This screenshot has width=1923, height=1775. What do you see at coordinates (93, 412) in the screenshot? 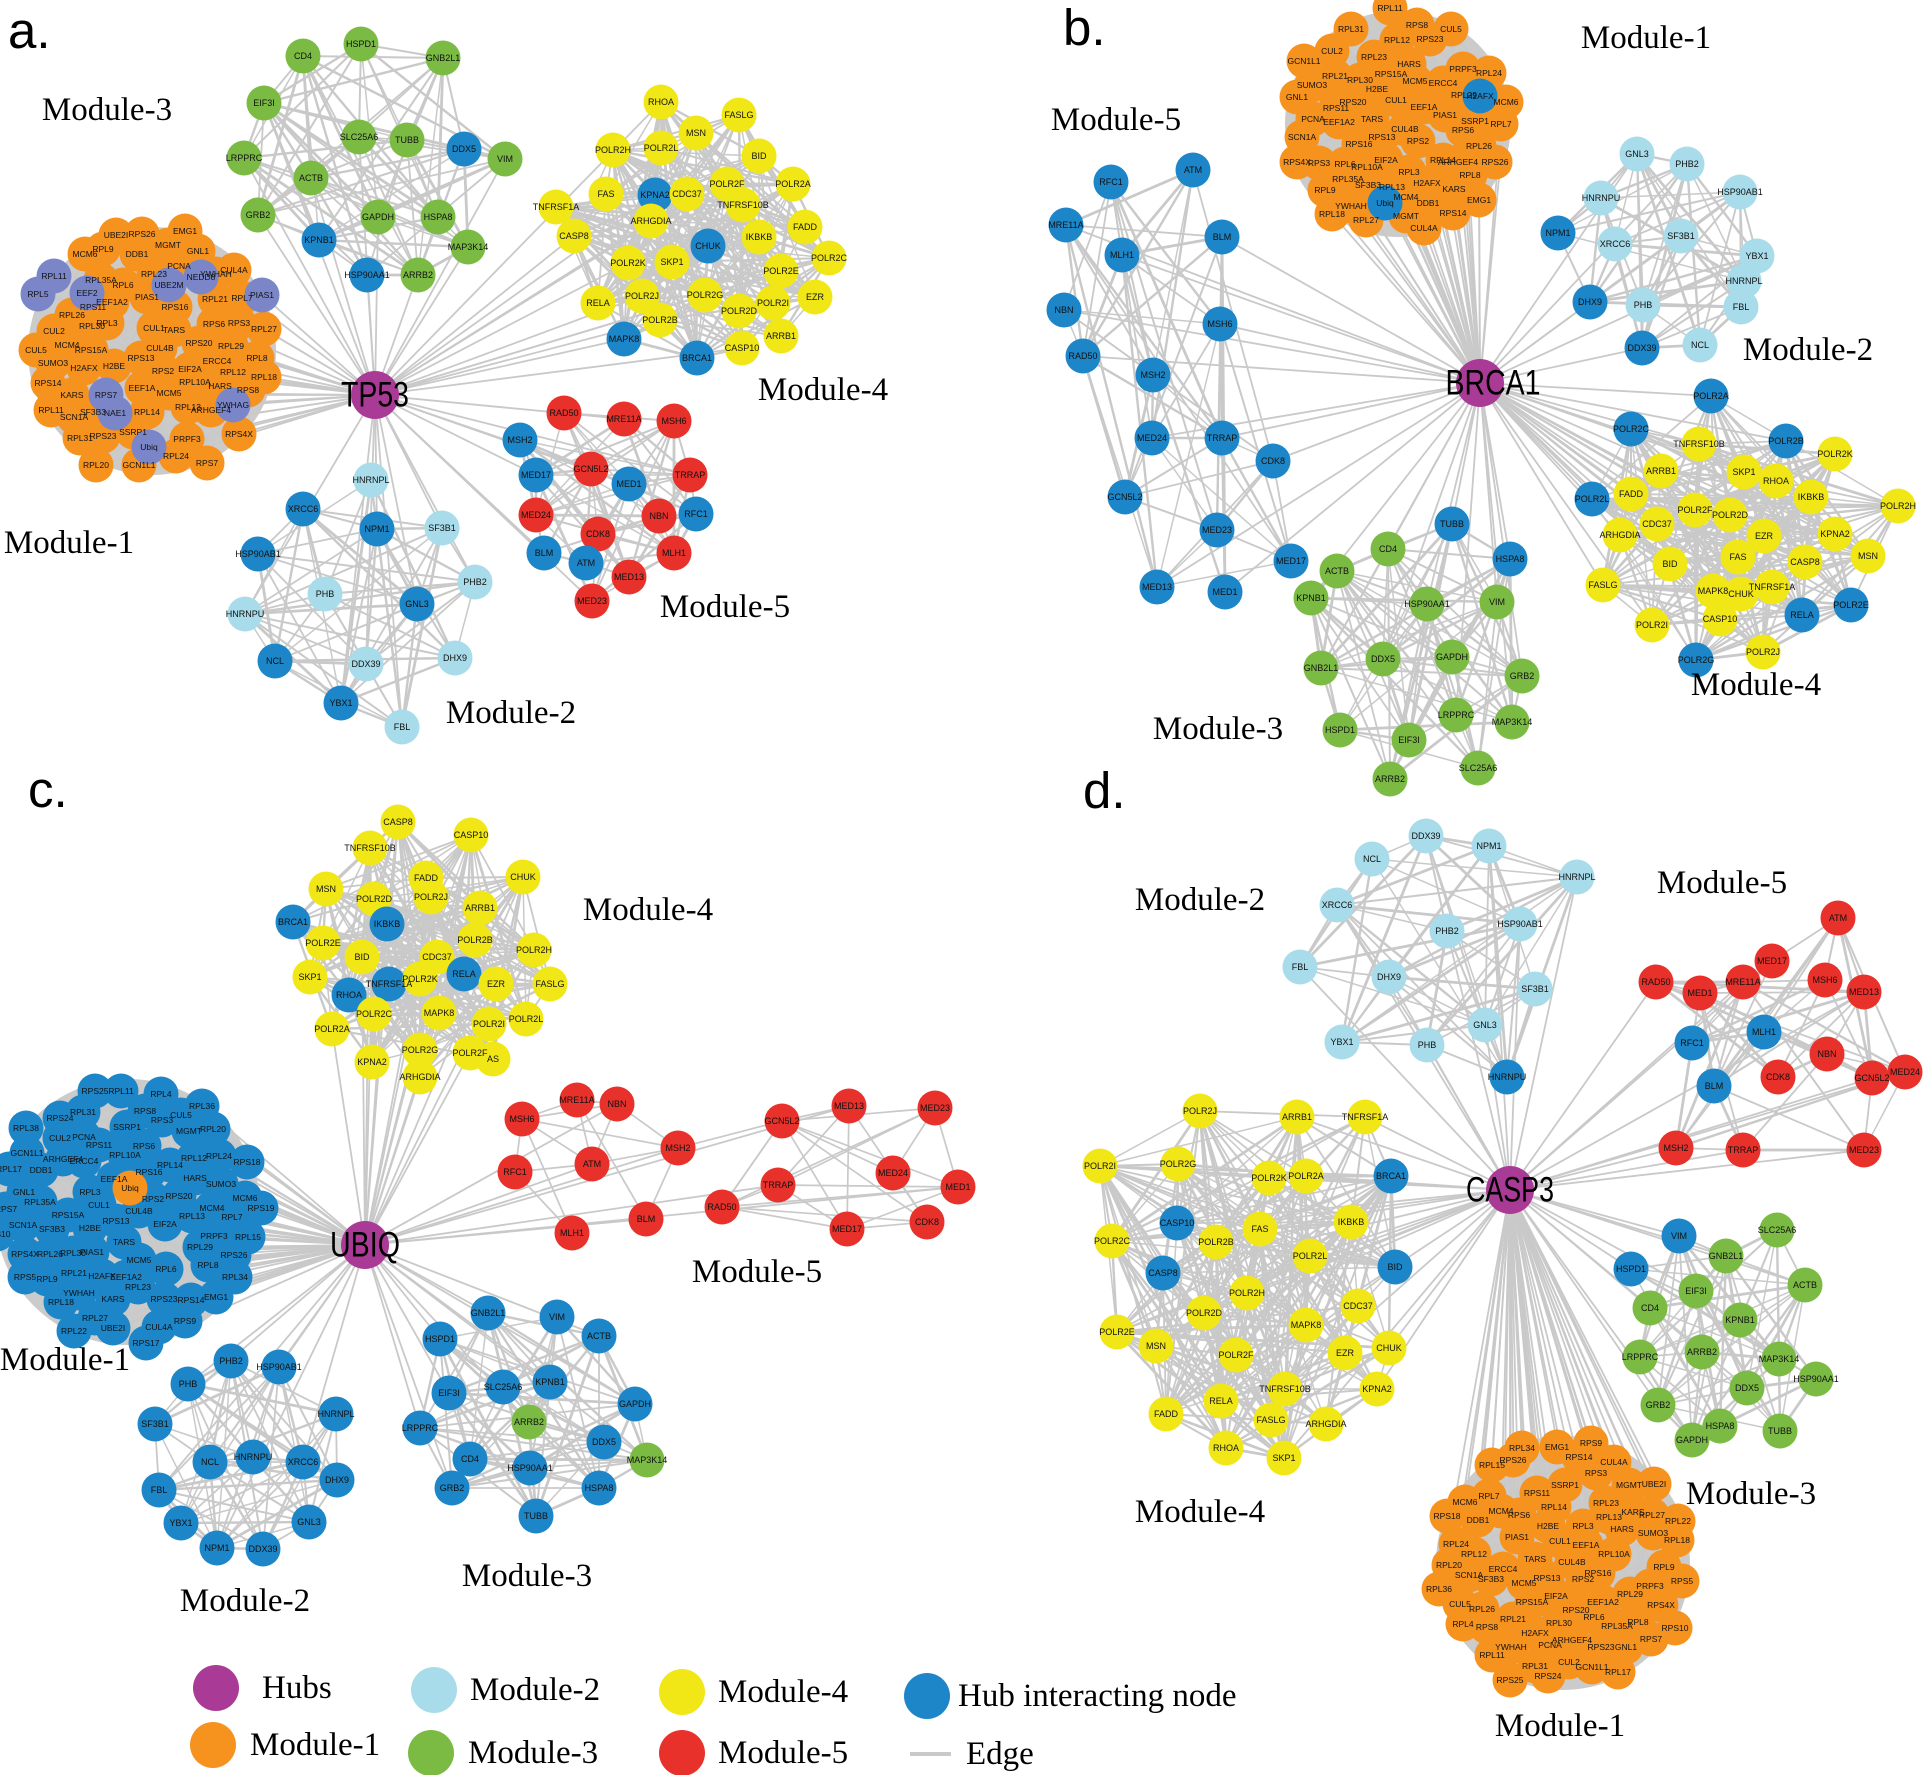
I see `svg-text: SF3B3` at bounding box center [93, 412].